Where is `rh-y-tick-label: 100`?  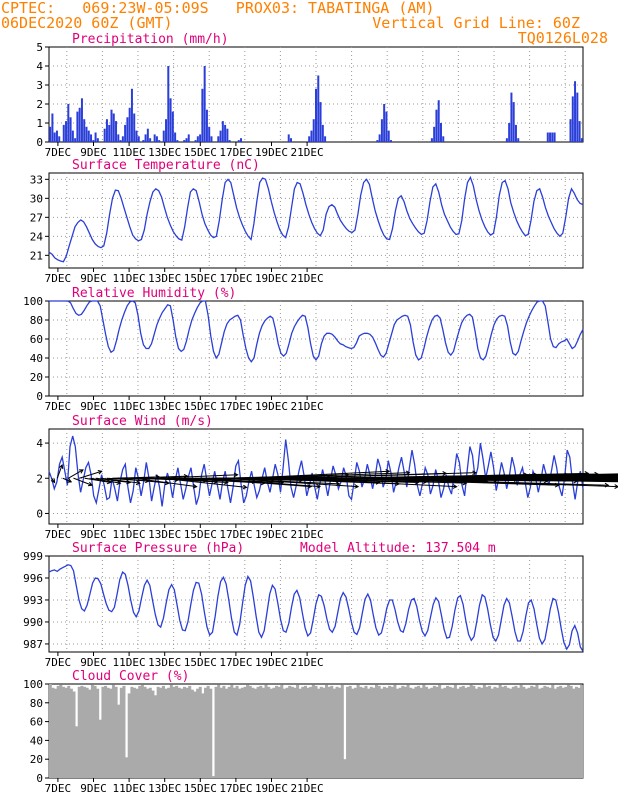
rh-y-tick-label: 100 is located at coordinates (33, 301).